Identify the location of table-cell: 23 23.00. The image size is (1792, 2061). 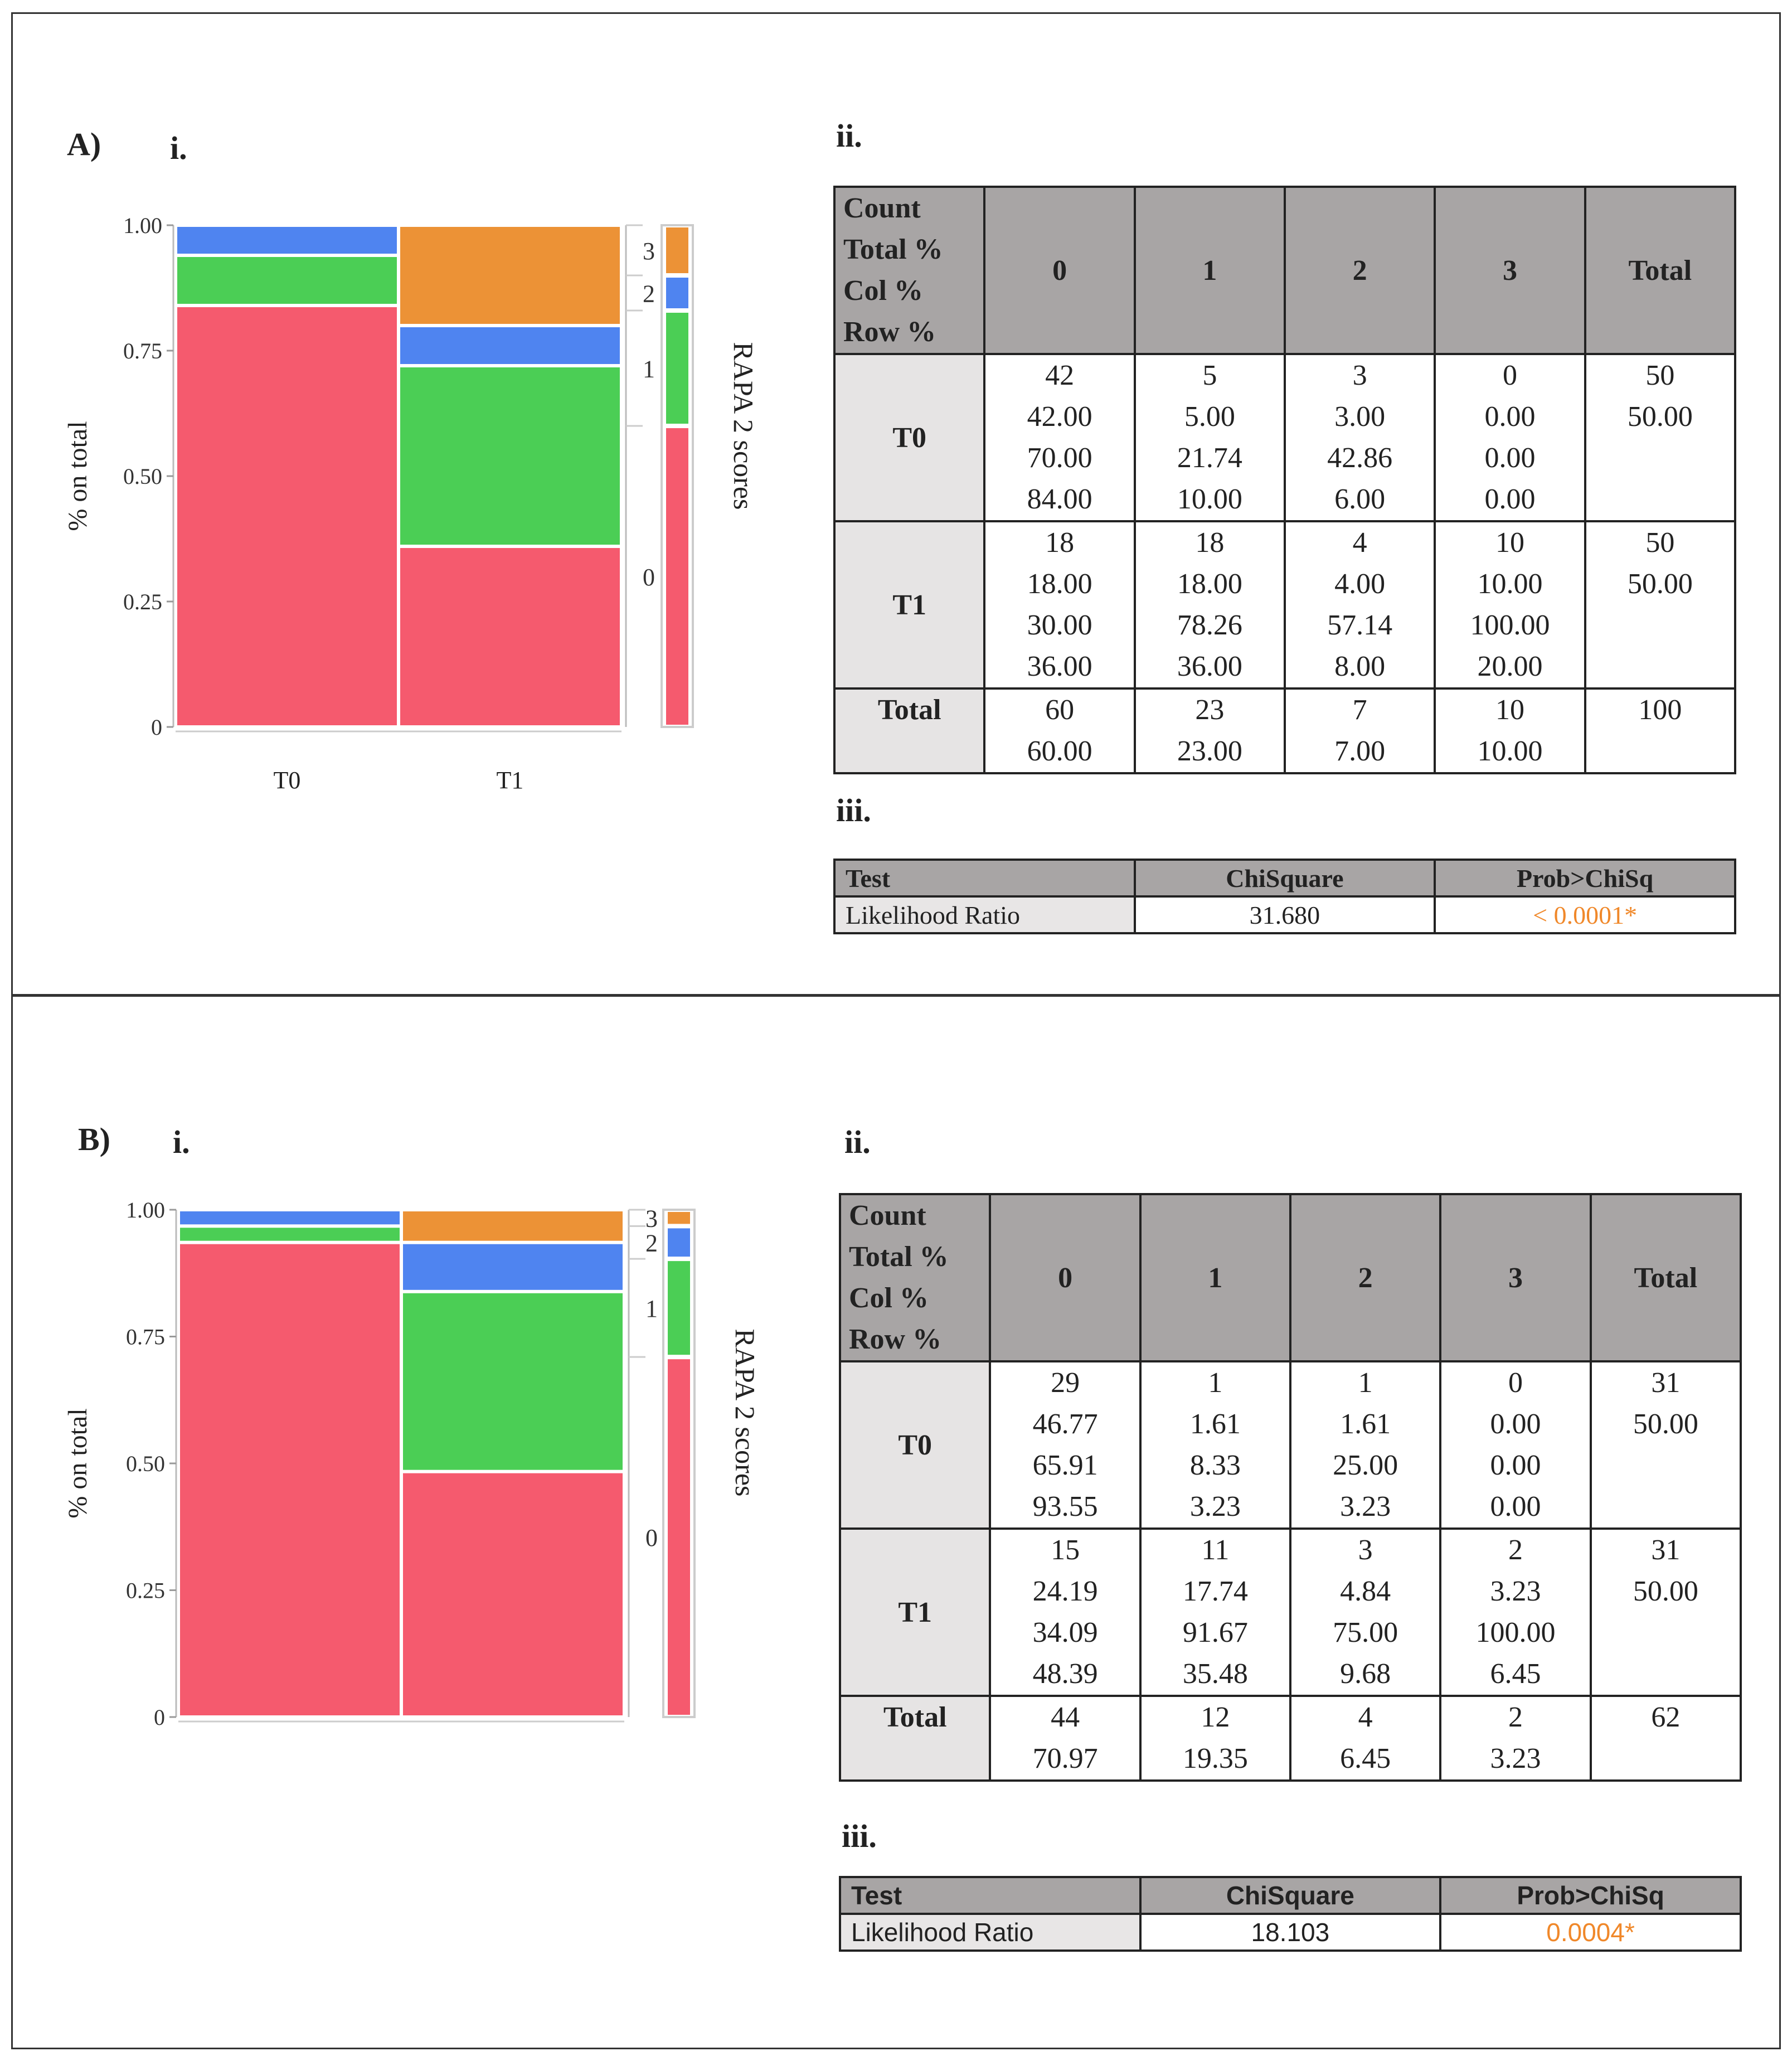
(1209, 730).